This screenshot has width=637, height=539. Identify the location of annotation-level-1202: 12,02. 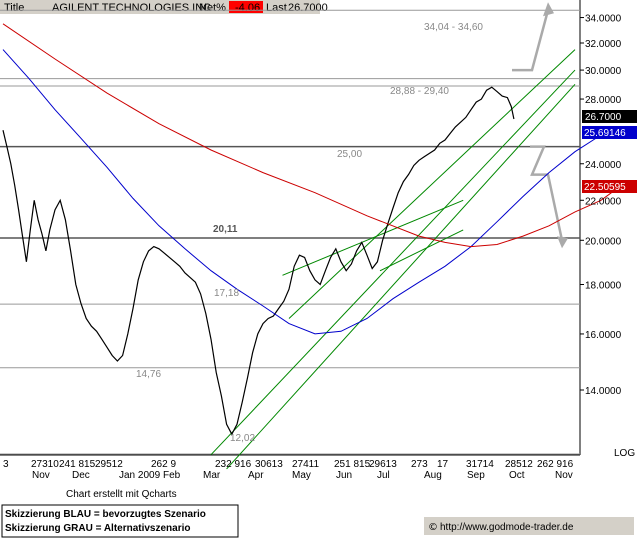
(242, 438).